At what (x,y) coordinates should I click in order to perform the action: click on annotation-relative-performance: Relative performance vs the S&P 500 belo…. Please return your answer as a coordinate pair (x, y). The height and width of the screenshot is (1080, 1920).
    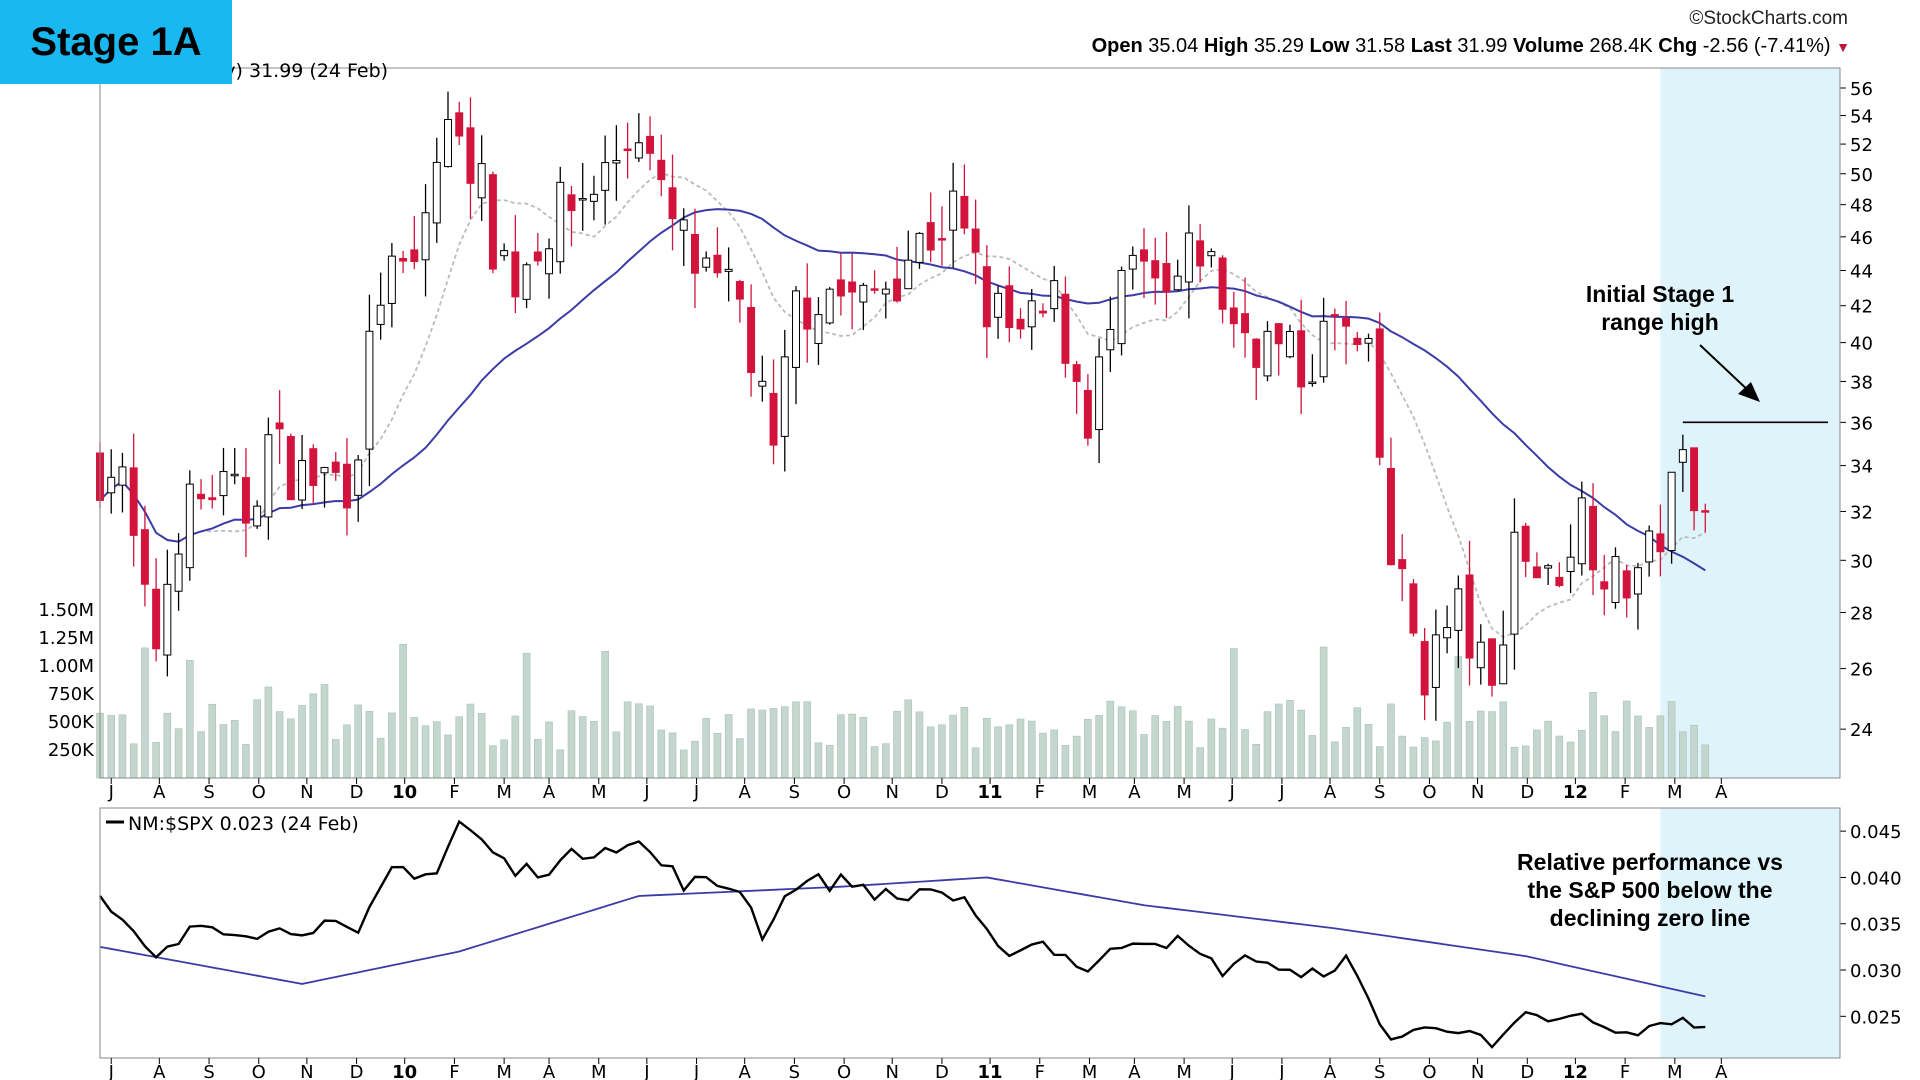
    Looking at the image, I should click on (1650, 890).